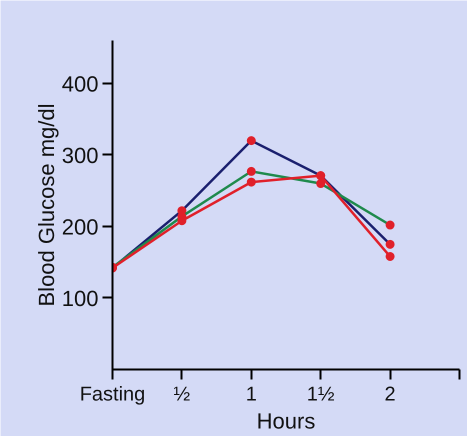 Image resolution: width=467 pixels, height=436 pixels. I want to click on x-tick-label: 2, so click(390, 395).